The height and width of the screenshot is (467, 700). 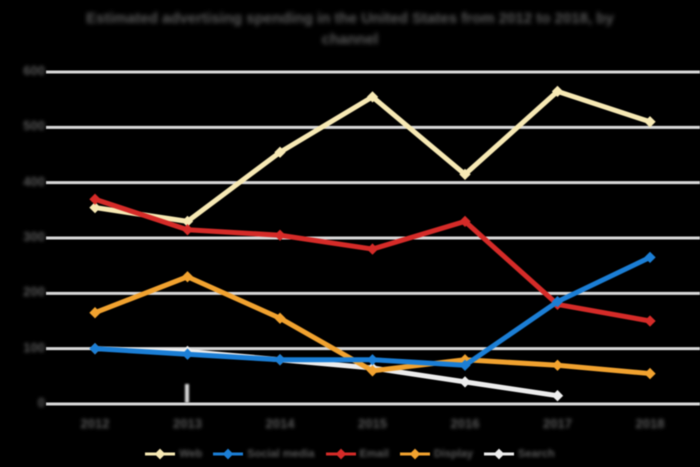 I want to click on y-tick-label: 600, so click(x=34, y=70).